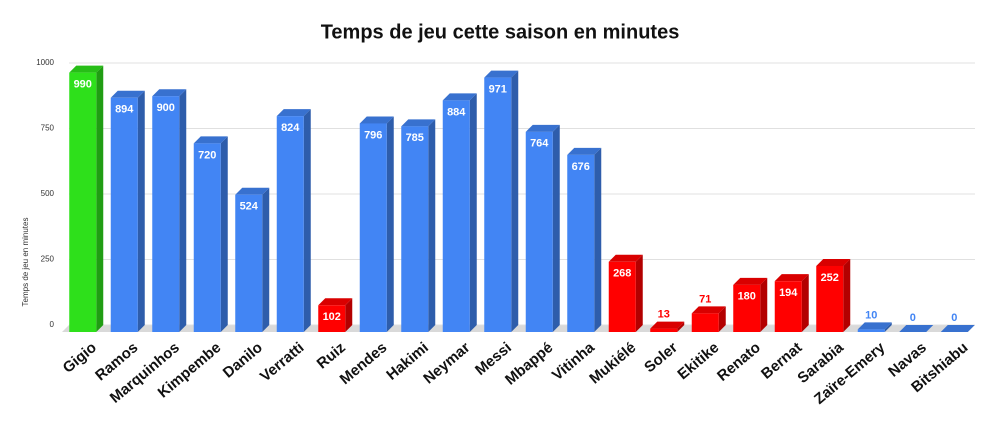 The image size is (1000, 440). What do you see at coordinates (664, 315) in the screenshot?
I see `value-label: 13` at bounding box center [664, 315].